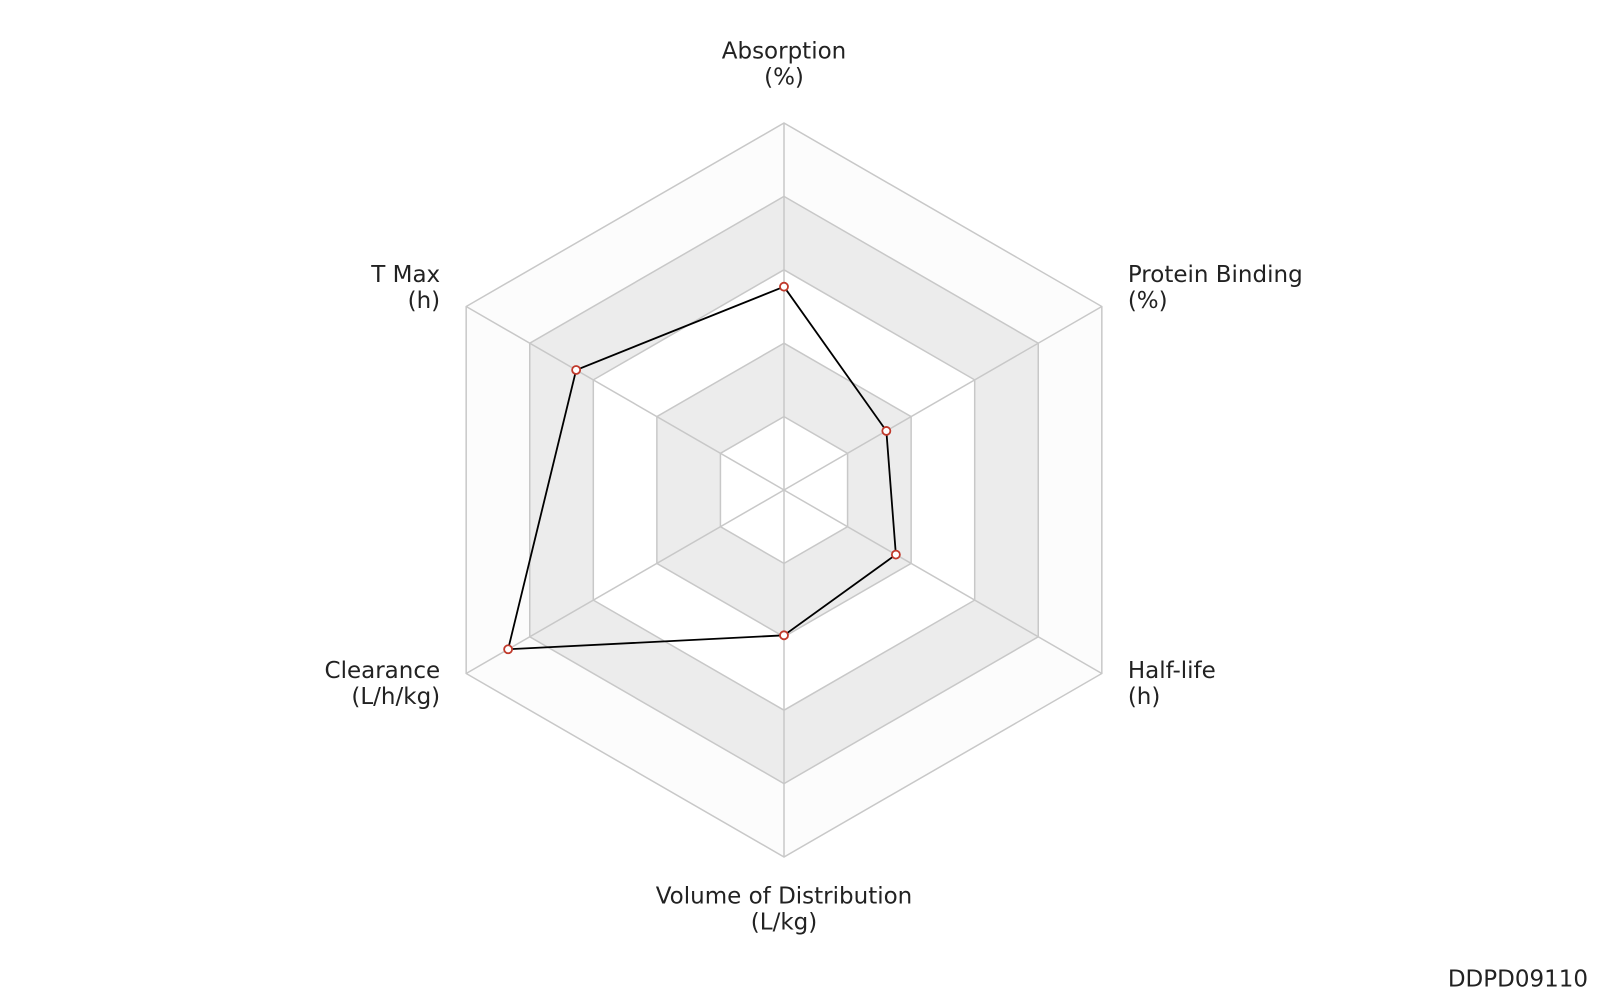 This screenshot has height=1000, width=1600. I want to click on axis-label: Volume of Distribution, so click(784, 897).